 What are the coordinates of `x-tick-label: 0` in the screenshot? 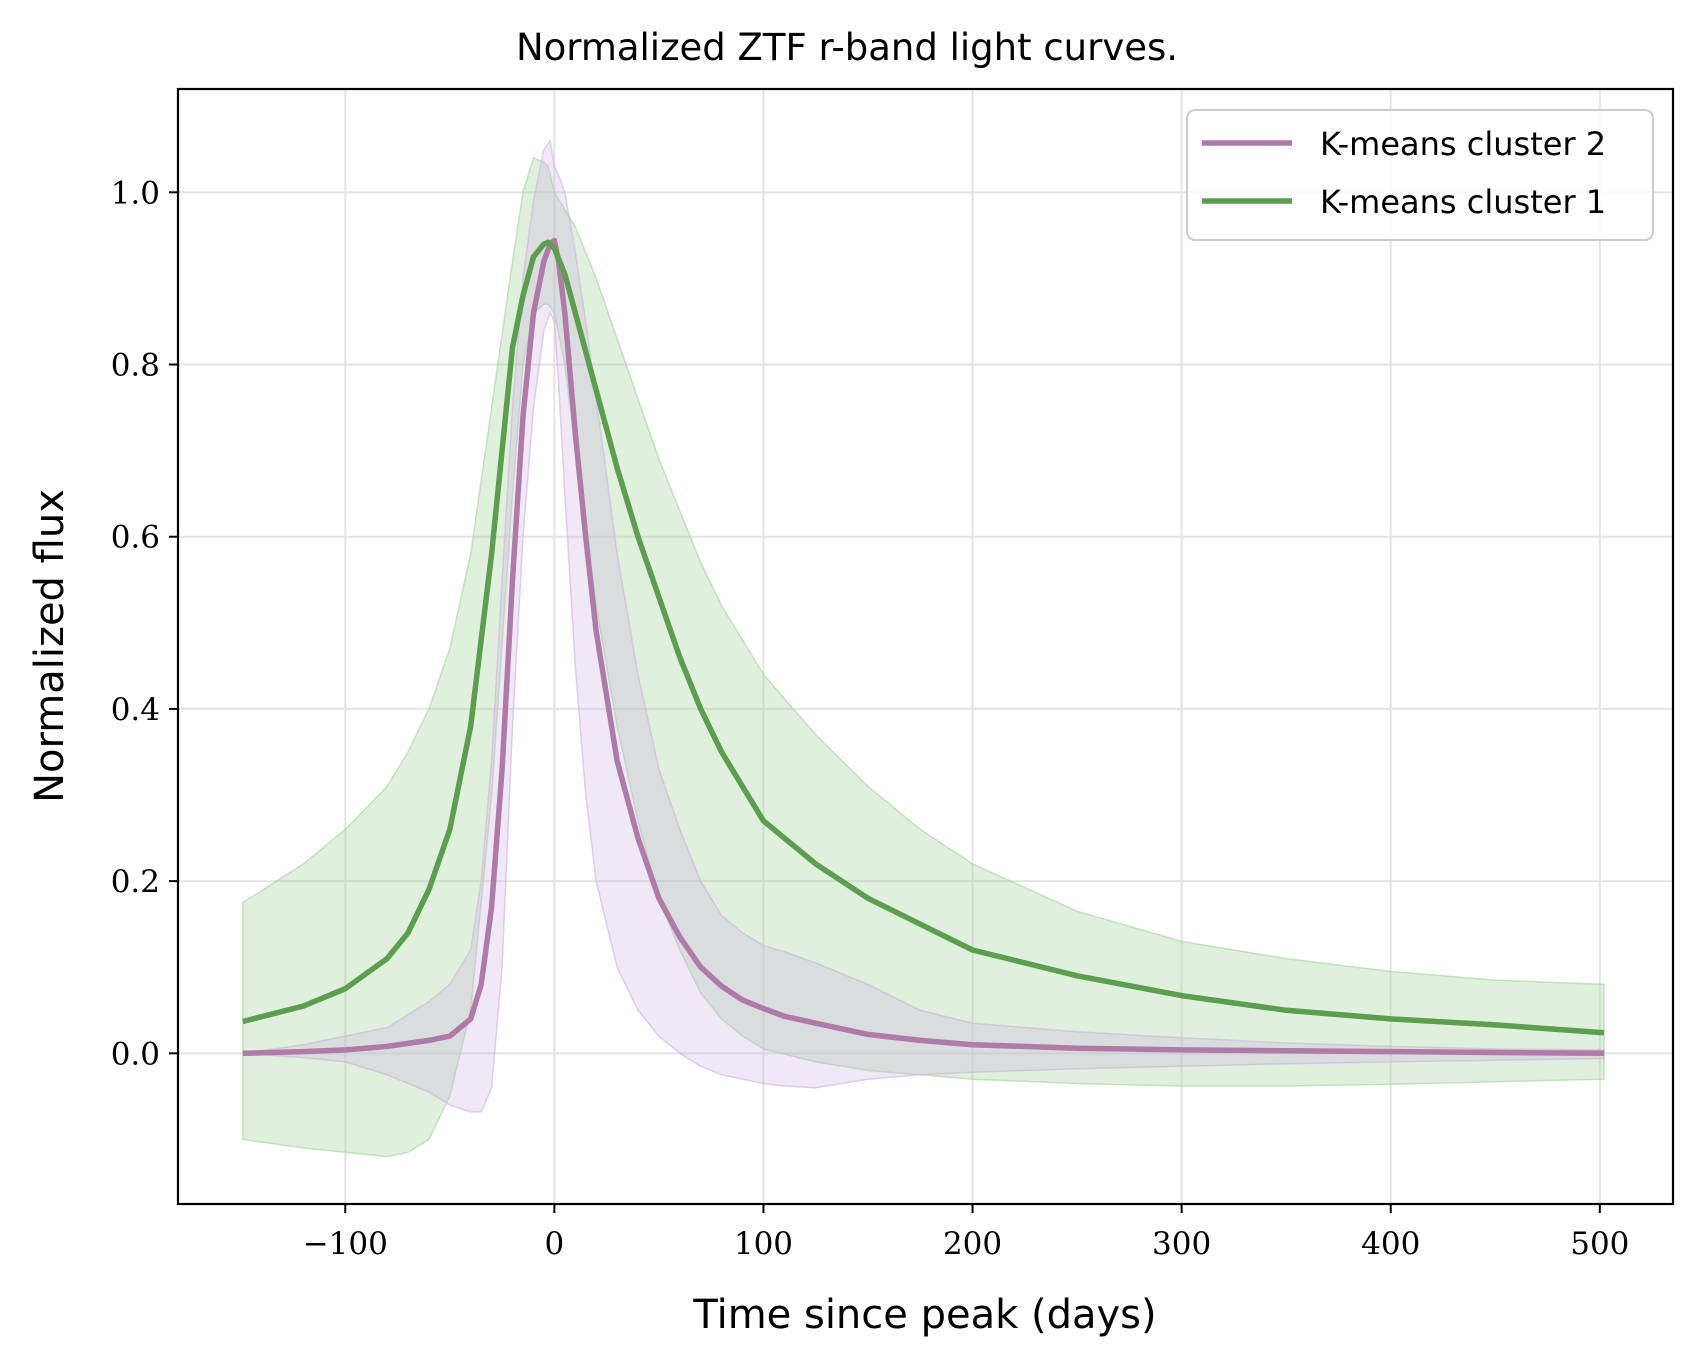 It's located at (554, 1244).